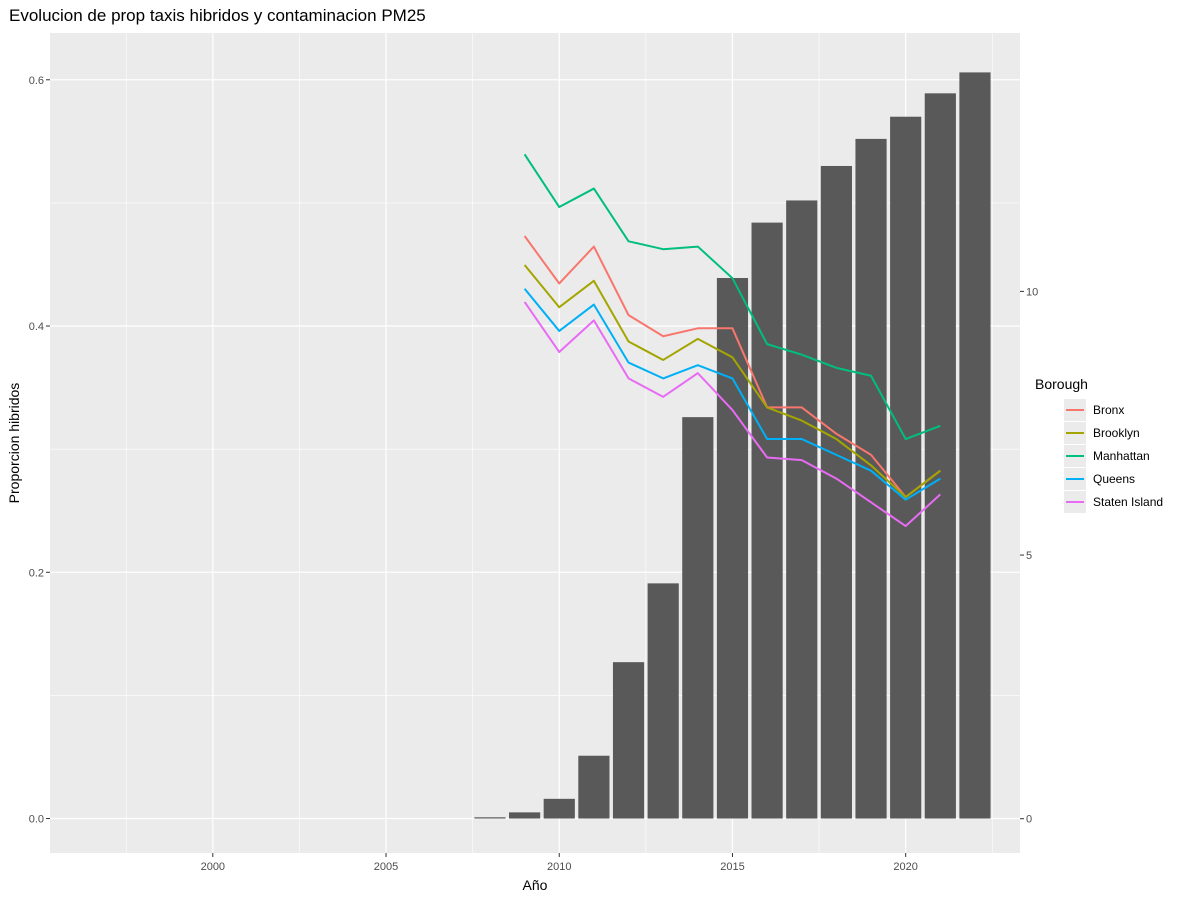  I want to click on series-lines, so click(732, 340).